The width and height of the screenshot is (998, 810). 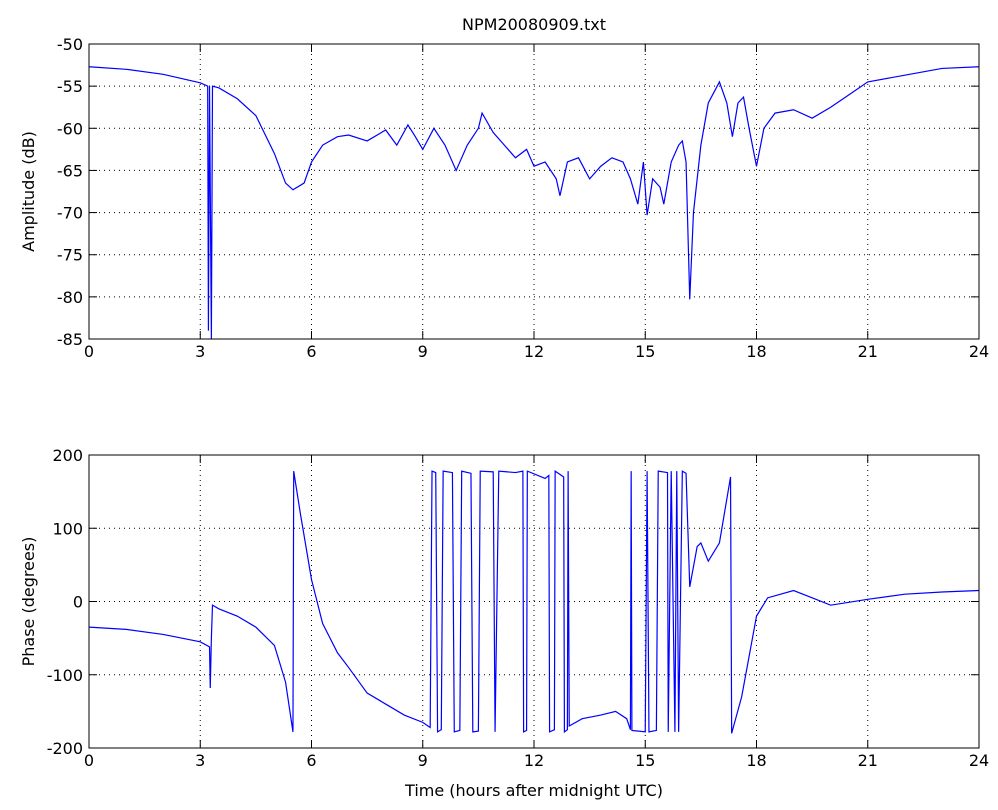 What do you see at coordinates (70, 297) in the screenshot?
I see `y-tick-label: -80` at bounding box center [70, 297].